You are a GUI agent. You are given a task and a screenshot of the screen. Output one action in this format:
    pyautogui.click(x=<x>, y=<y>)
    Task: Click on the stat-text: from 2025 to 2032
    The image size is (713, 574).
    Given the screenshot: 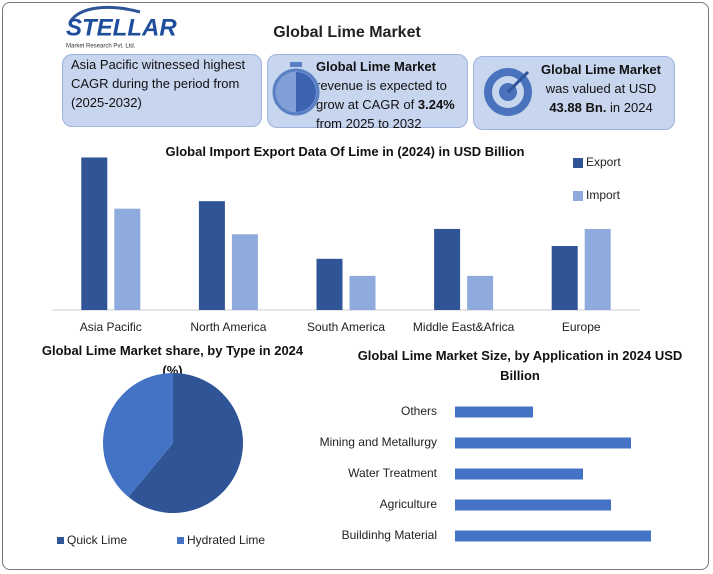 What is the action you would take?
    pyautogui.click(x=369, y=123)
    